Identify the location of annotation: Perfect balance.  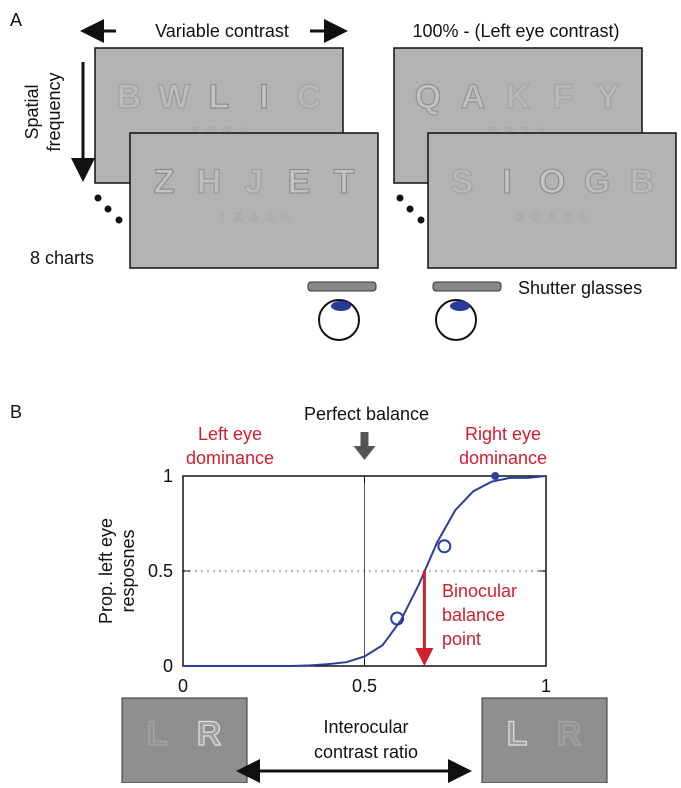
(366, 414).